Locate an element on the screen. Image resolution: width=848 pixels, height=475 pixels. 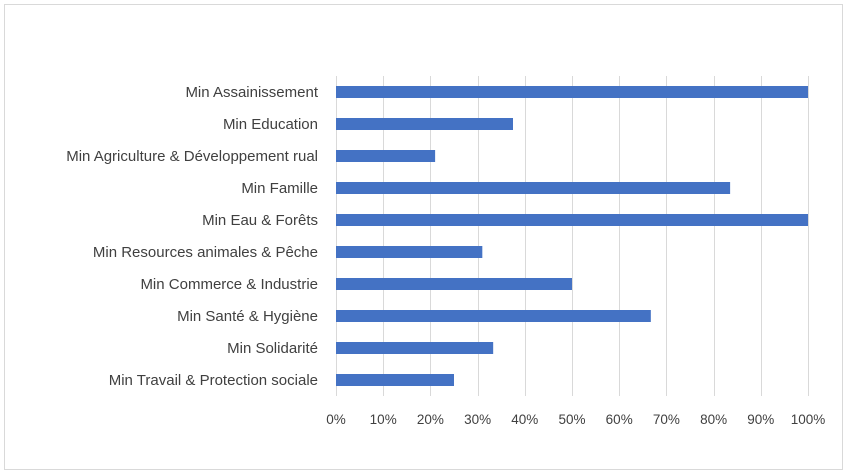
category-label: Min Agriculture & Développement rual is located at coordinates (192, 156).